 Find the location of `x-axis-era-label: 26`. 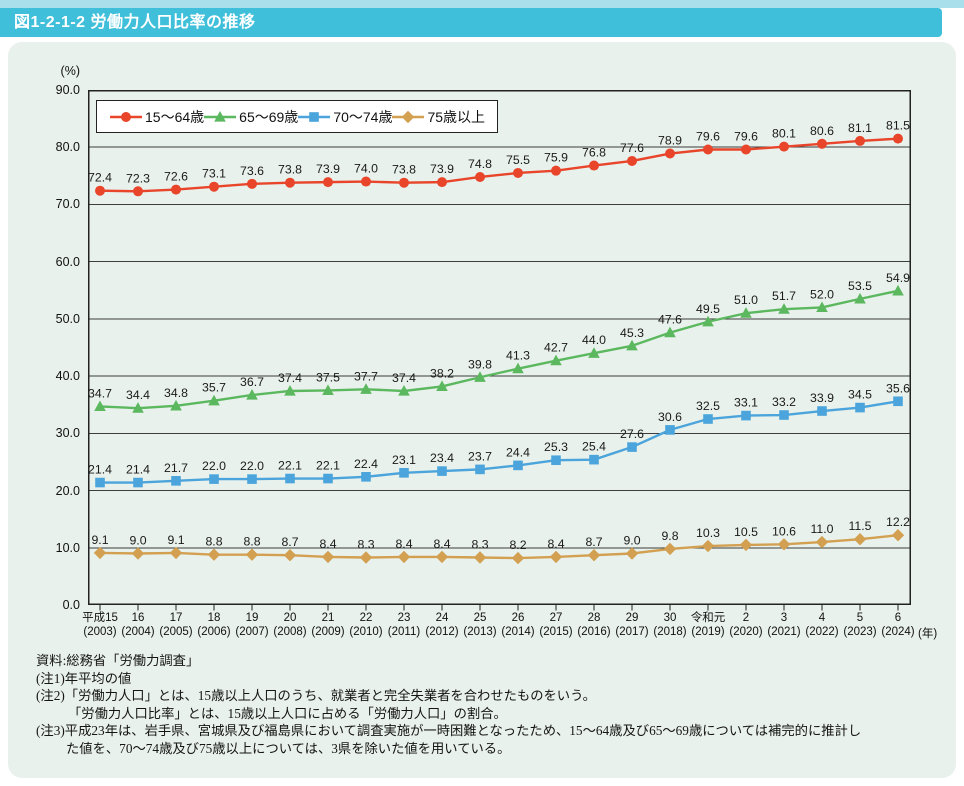

x-axis-era-label: 26 is located at coordinates (518, 618).